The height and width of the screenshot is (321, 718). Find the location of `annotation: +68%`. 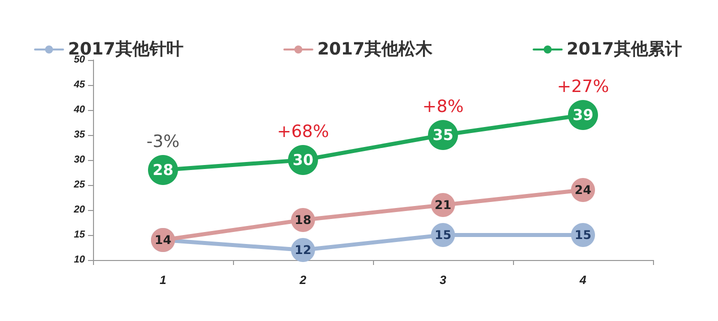

annotation: +68% is located at coordinates (303, 132).